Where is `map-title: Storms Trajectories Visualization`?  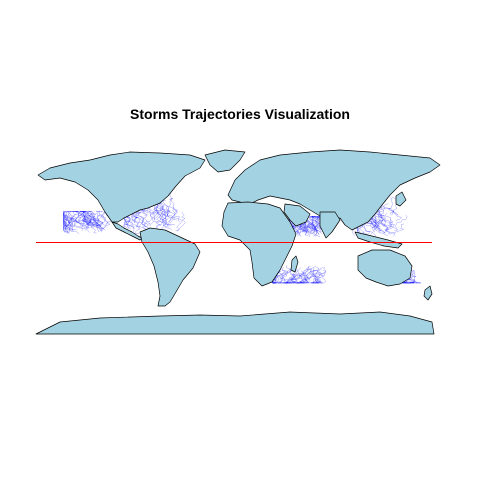
map-title: Storms Trajectories Visualization is located at coordinates (240, 114).